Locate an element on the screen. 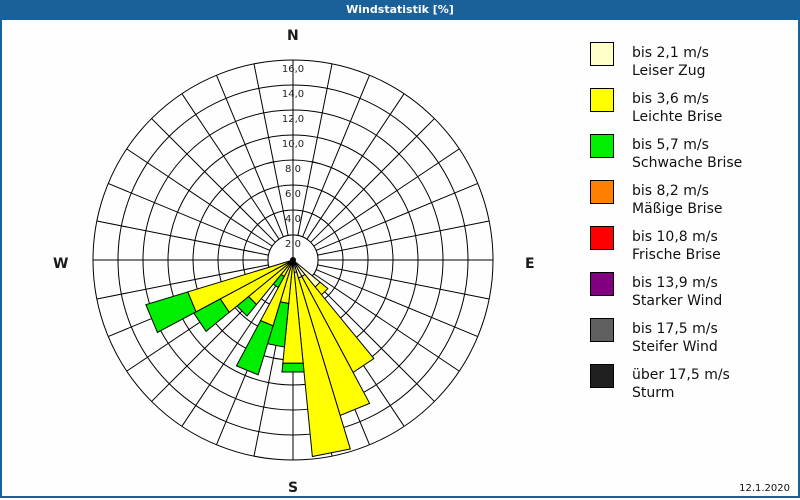 The width and height of the screenshot is (800, 500). legend-range: bis 17,5 m/s is located at coordinates (675, 329).